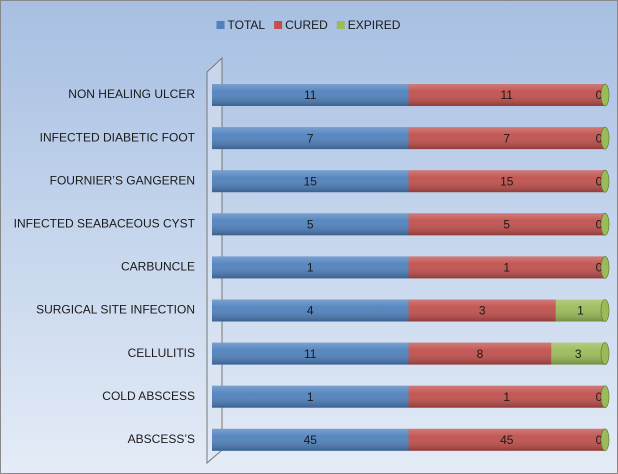 The height and width of the screenshot is (474, 618). Describe the element at coordinates (306, 25) in the screenshot. I see `legend-label: CURED` at that location.